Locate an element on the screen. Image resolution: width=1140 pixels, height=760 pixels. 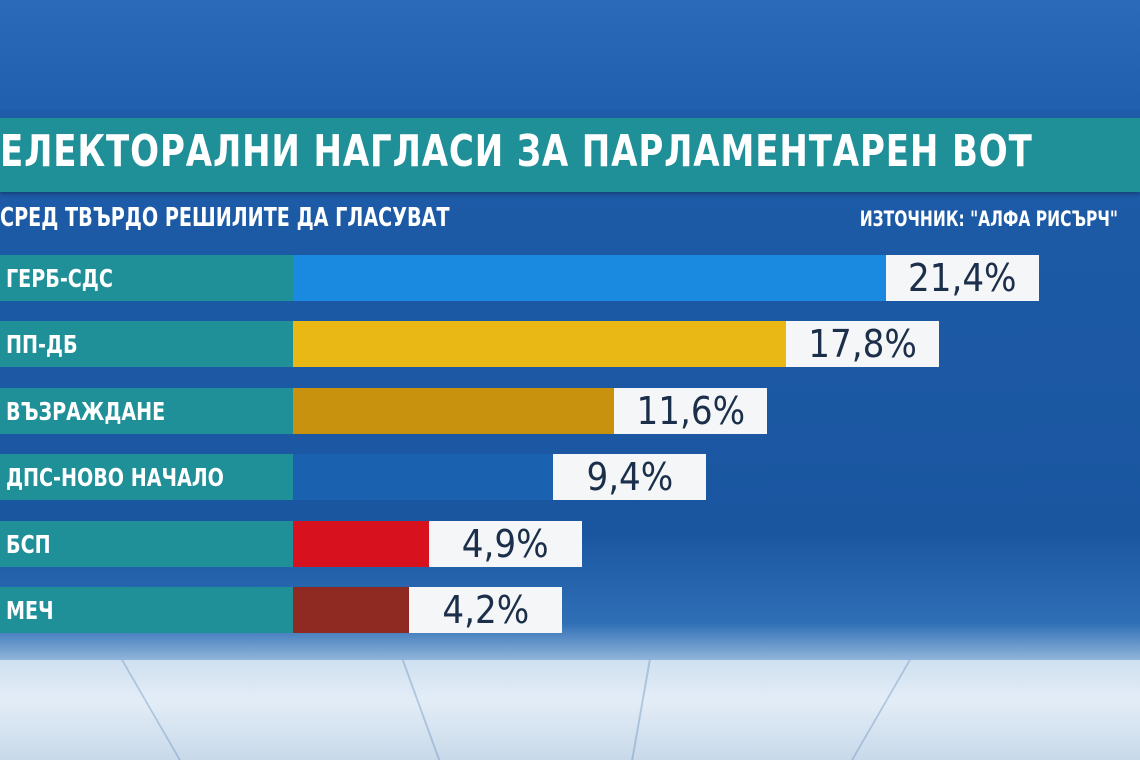
chart-title: ЕЛЕКТОРАЛНИ НАГЛАСИ ЗА ПАРЛАМЕНТАРЕН ВОТ is located at coordinates (516, 151).